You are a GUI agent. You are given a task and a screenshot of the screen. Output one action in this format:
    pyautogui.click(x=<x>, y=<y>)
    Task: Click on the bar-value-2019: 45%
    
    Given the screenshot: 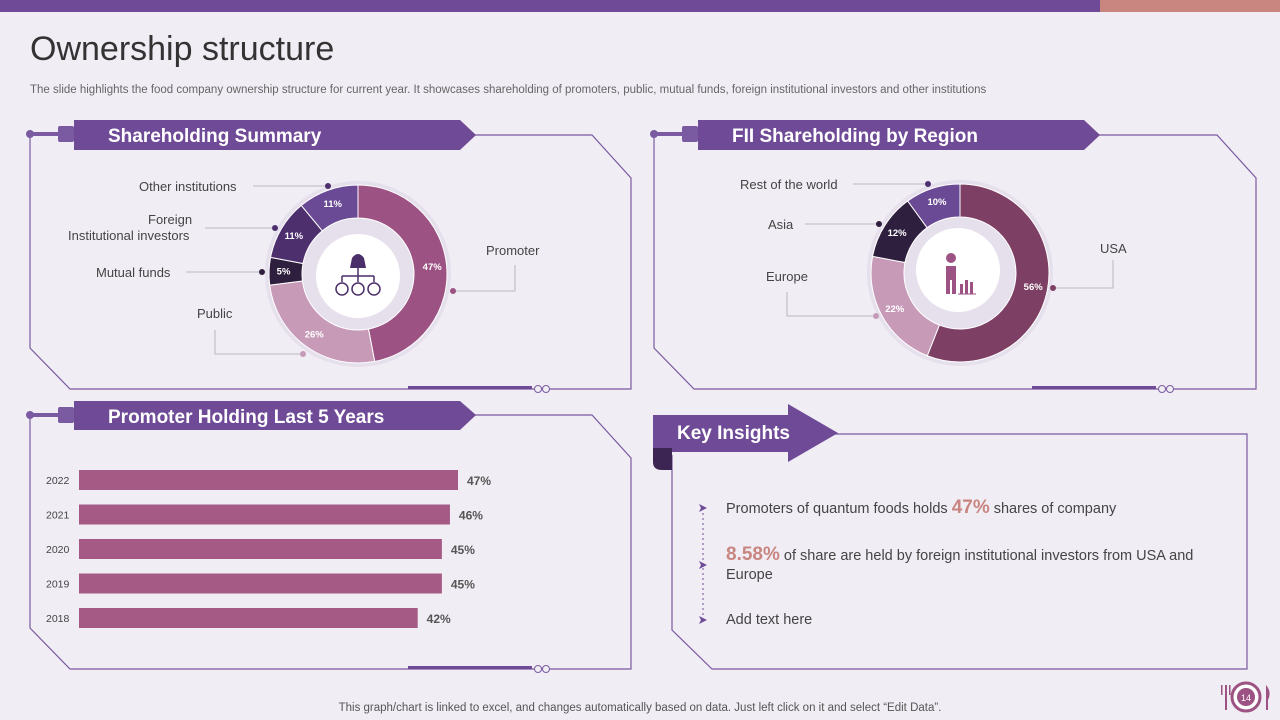 What is the action you would take?
    pyautogui.click(x=463, y=585)
    